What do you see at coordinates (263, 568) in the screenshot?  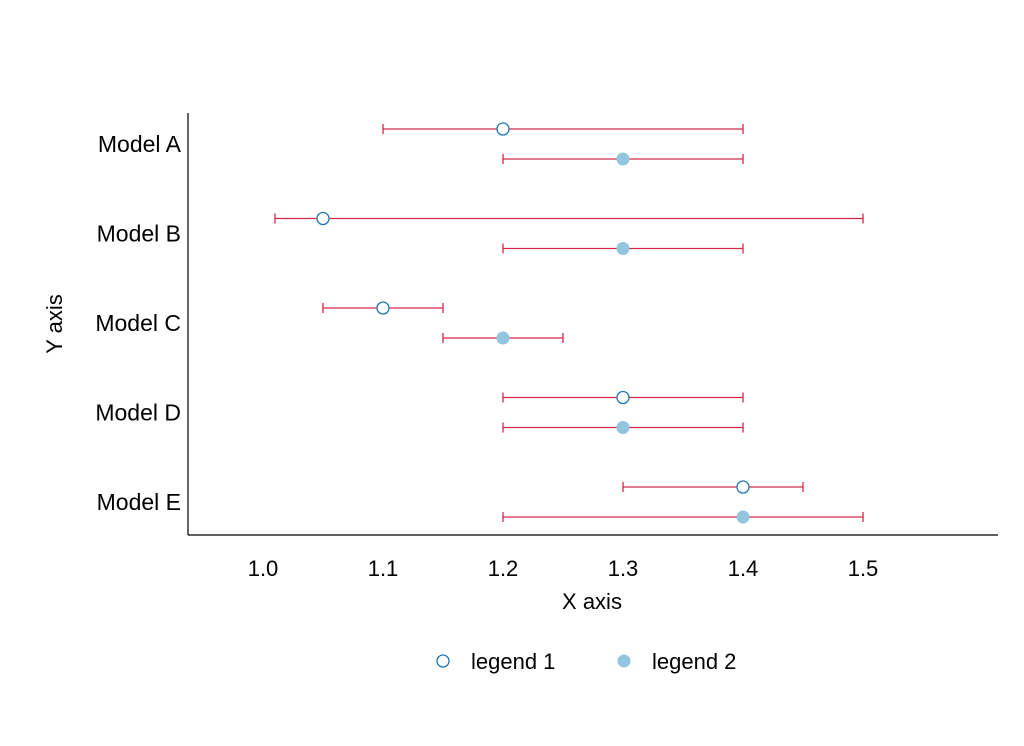 I see `x-tick-label: 1.0` at bounding box center [263, 568].